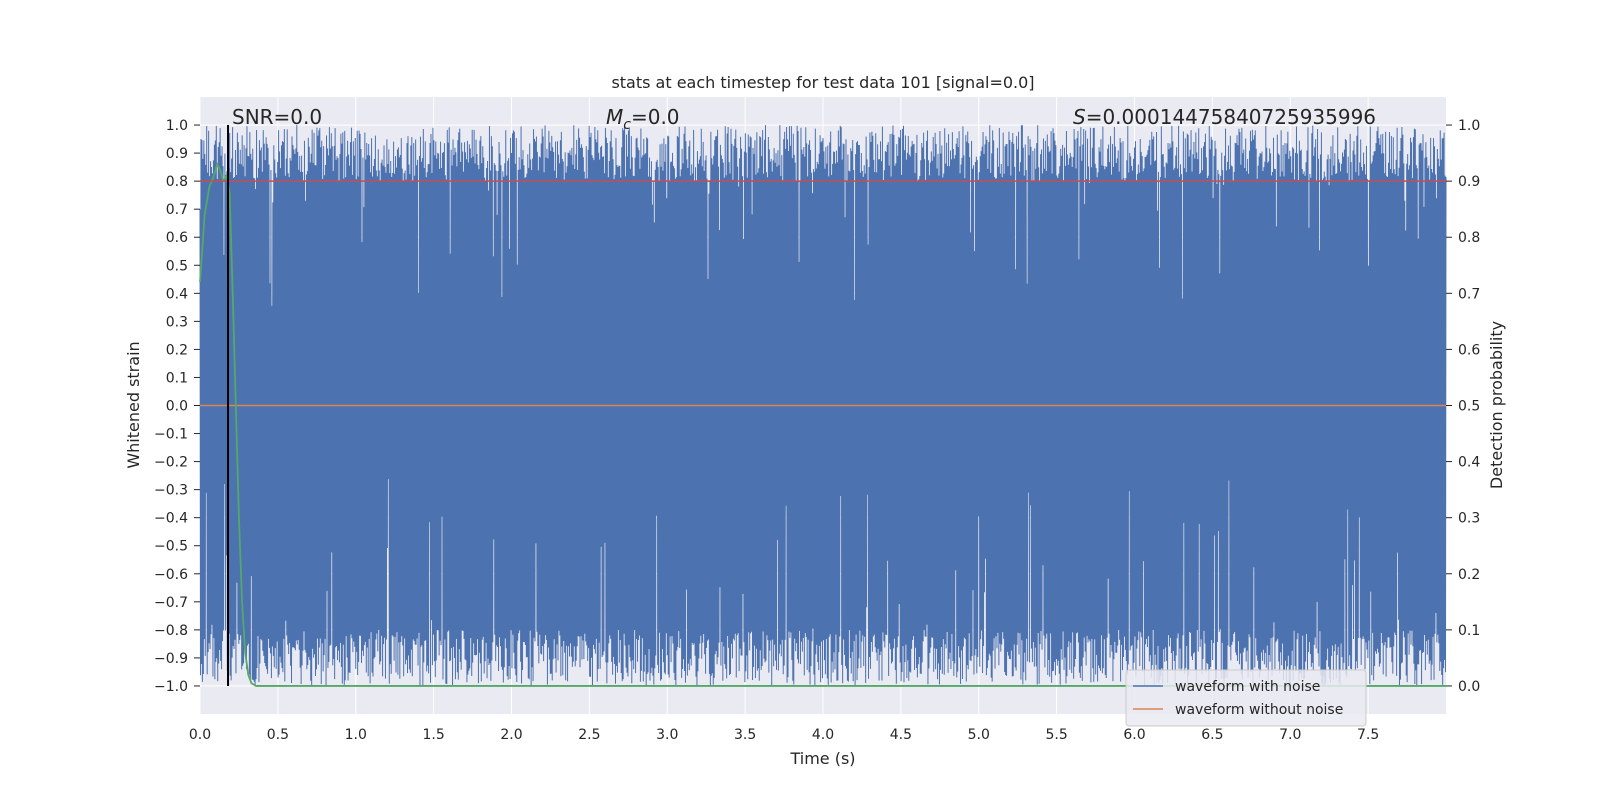 The height and width of the screenshot is (804, 1600). What do you see at coordinates (177, 210) in the screenshot?
I see `y-tick-label-left: 0.7` at bounding box center [177, 210].